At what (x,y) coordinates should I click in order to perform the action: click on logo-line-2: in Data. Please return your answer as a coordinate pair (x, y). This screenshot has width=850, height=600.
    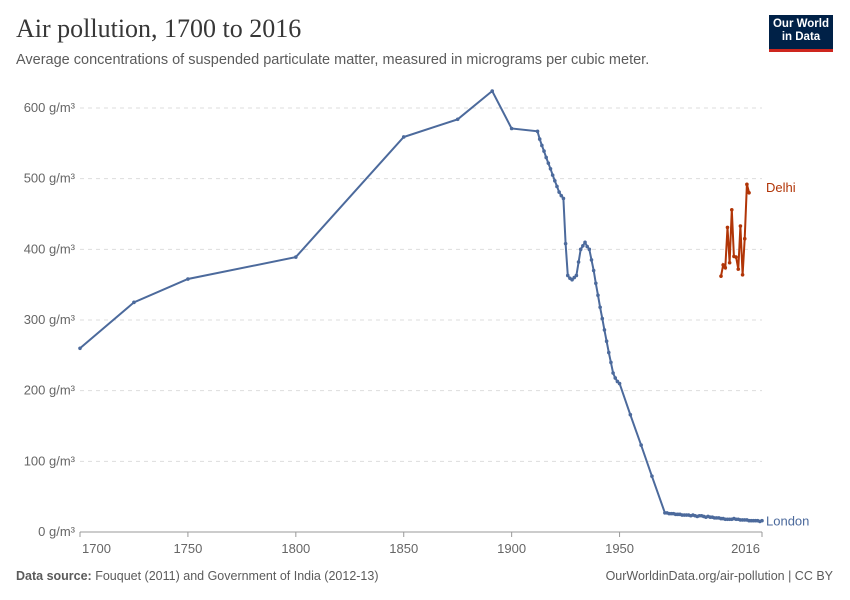
    Looking at the image, I should click on (801, 37).